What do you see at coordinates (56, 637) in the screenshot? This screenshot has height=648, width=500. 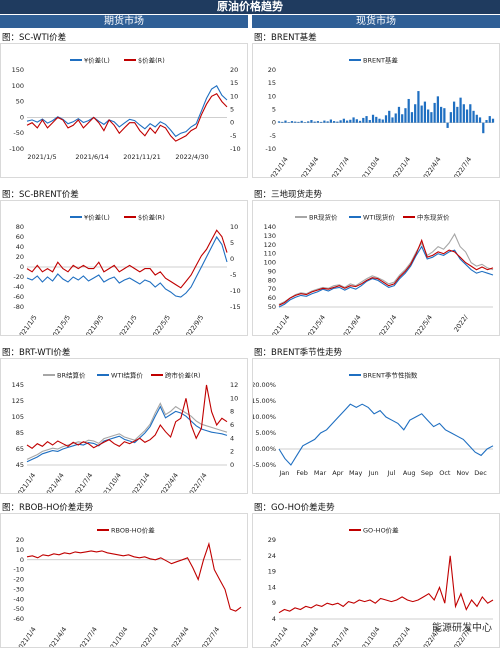 I see `x-tick-label: 2021/4/4` at bounding box center [56, 637].